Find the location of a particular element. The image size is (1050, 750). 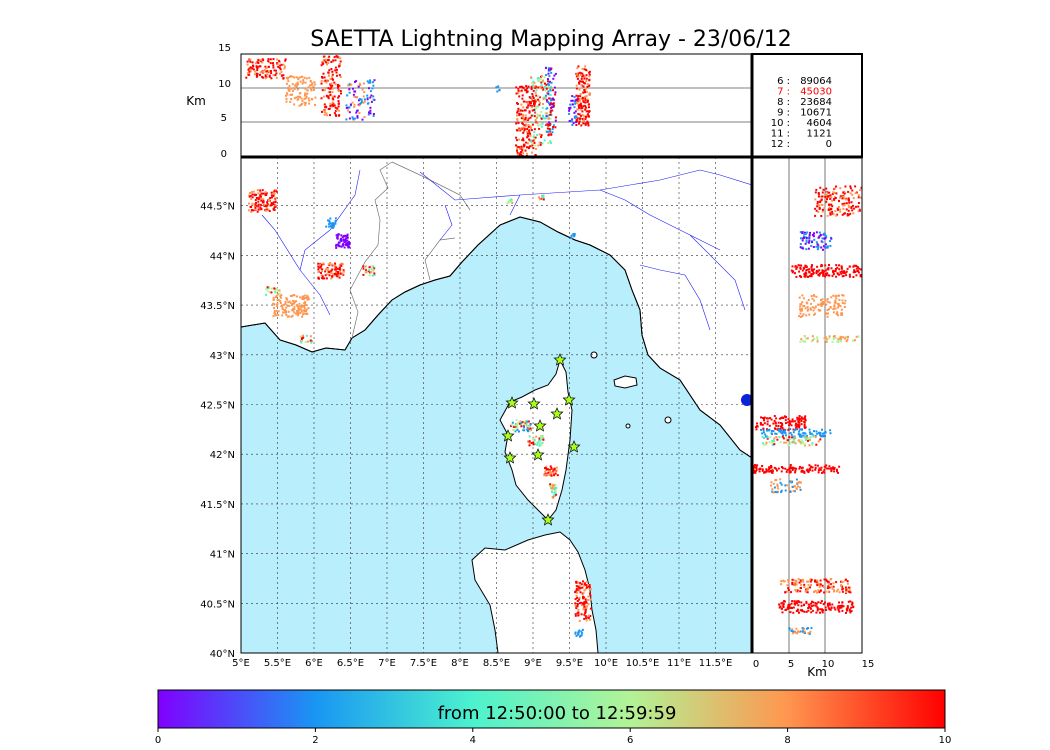

top-ytick-15: 15 is located at coordinates (224, 48).